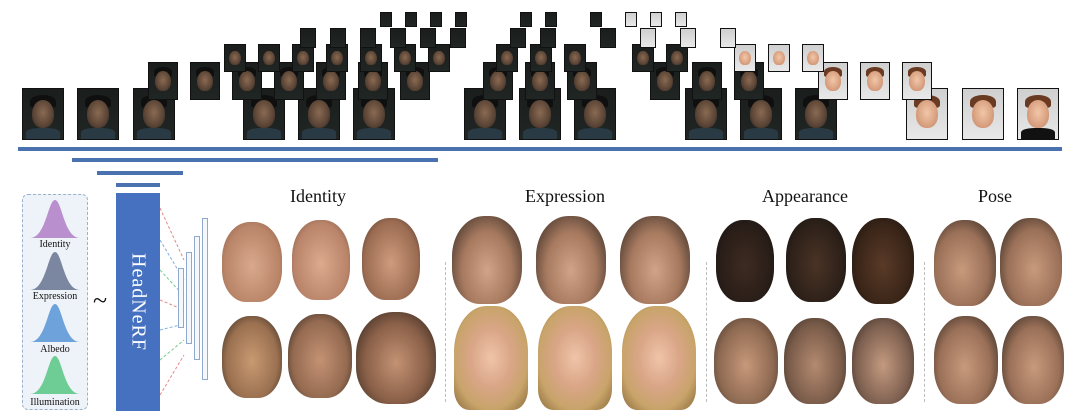 The width and height of the screenshot is (1080, 417). Describe the element at coordinates (805, 196) in the screenshot. I see `heading-appearance: Appearance` at that location.